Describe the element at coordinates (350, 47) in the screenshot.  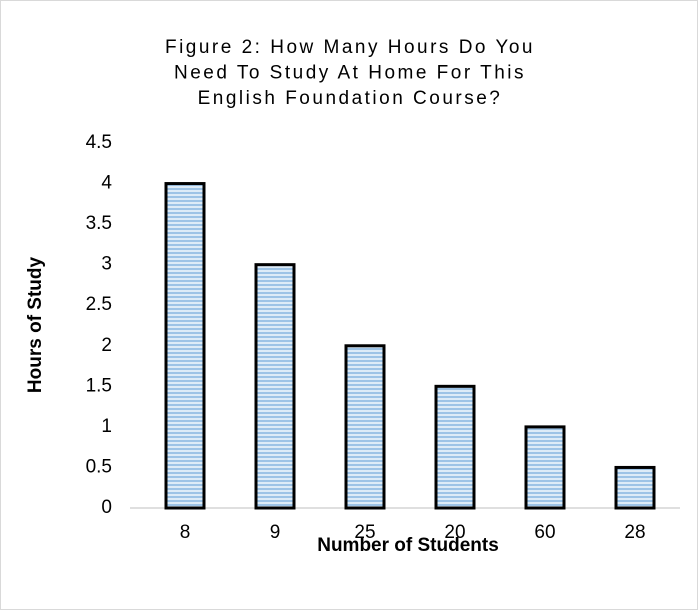
I see `chart-title: Figure 2: How Many Hours Do You` at that location.